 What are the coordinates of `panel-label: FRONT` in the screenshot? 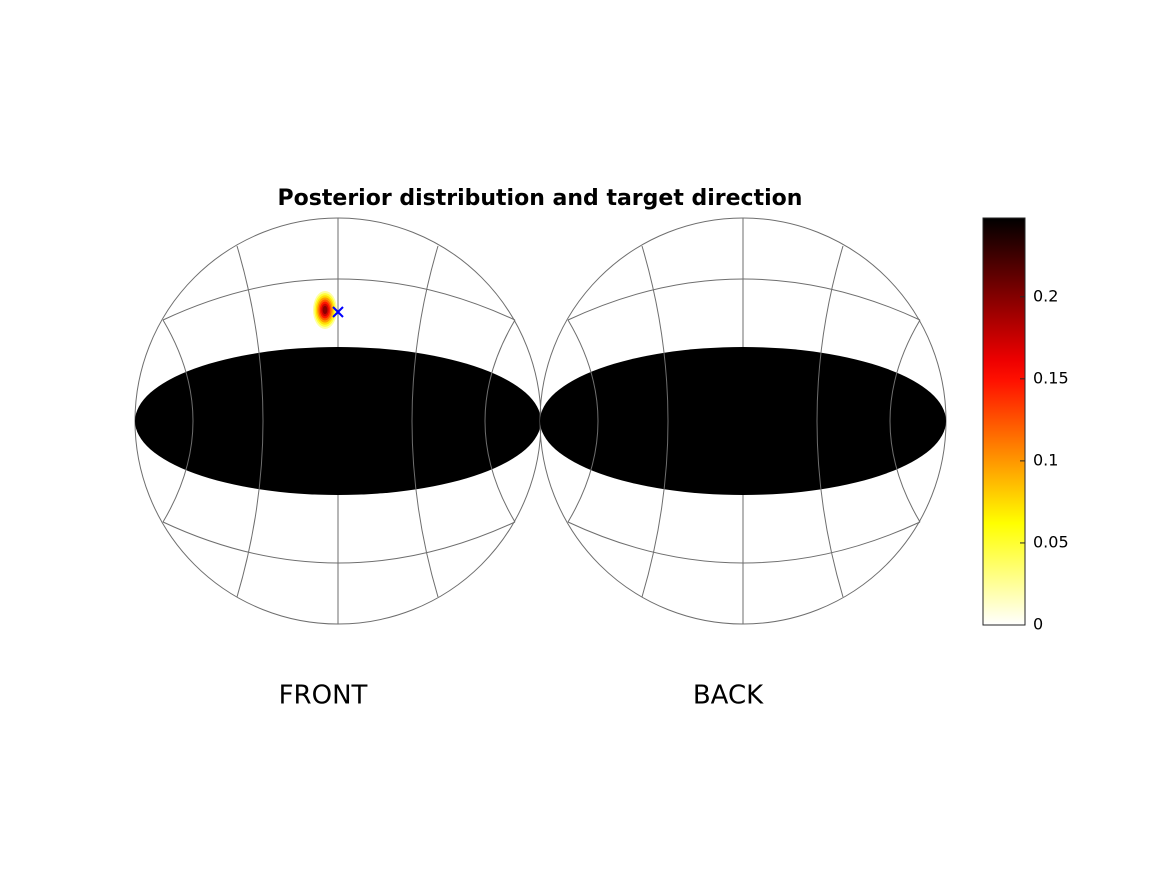 It's located at (323, 696).